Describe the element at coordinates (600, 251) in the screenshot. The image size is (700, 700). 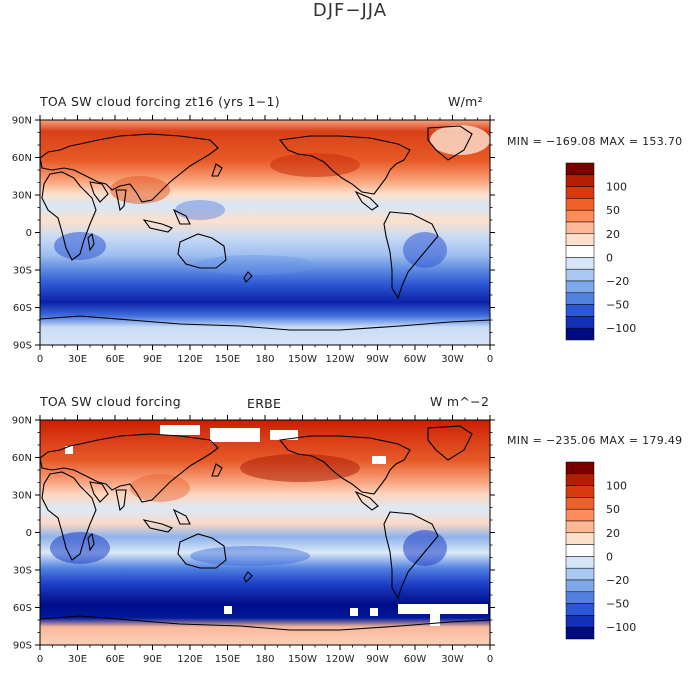
I see `panel-1-colorbar: 100 50 20 0 −20 −50 −100` at that location.